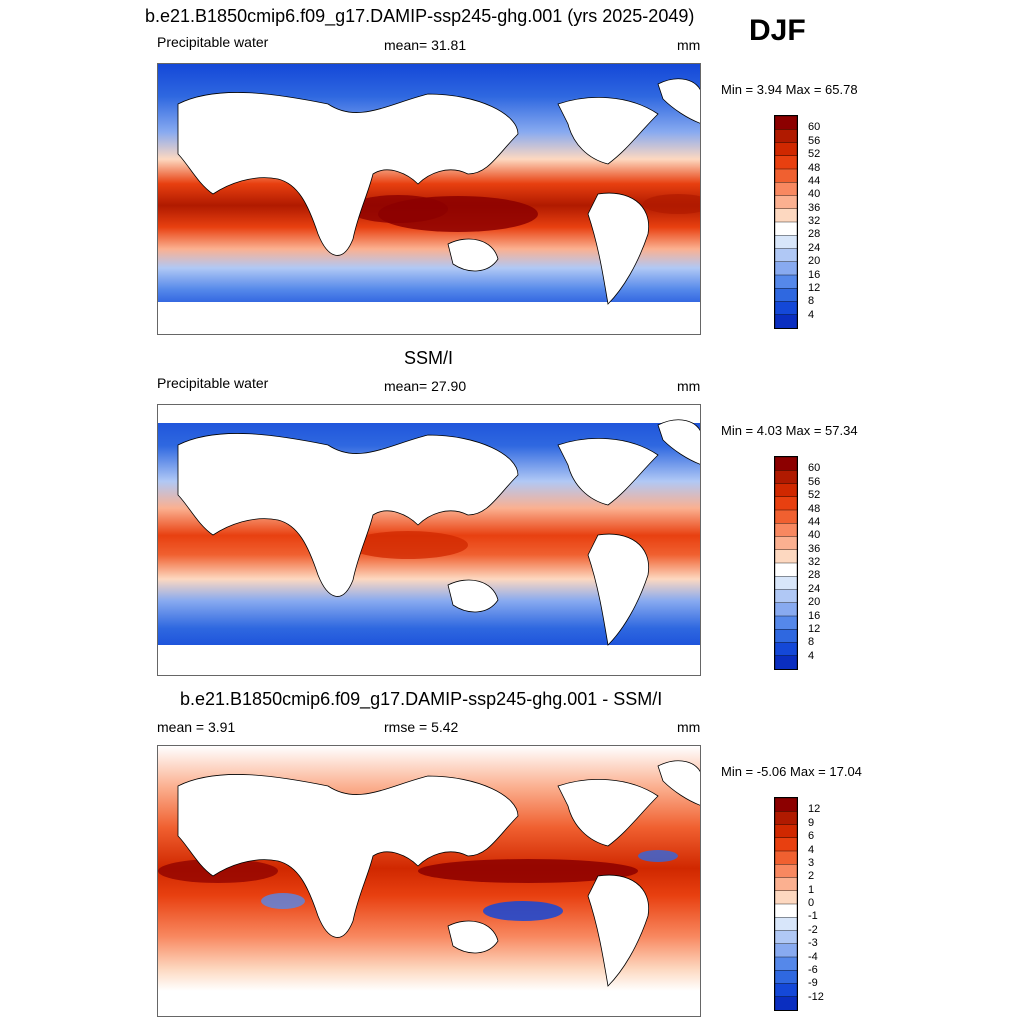 The width and height of the screenshot is (1024, 1024). Describe the element at coordinates (421, 727) in the screenshot. I see `panel3-rmse-label: rmse = 5.42` at that location.